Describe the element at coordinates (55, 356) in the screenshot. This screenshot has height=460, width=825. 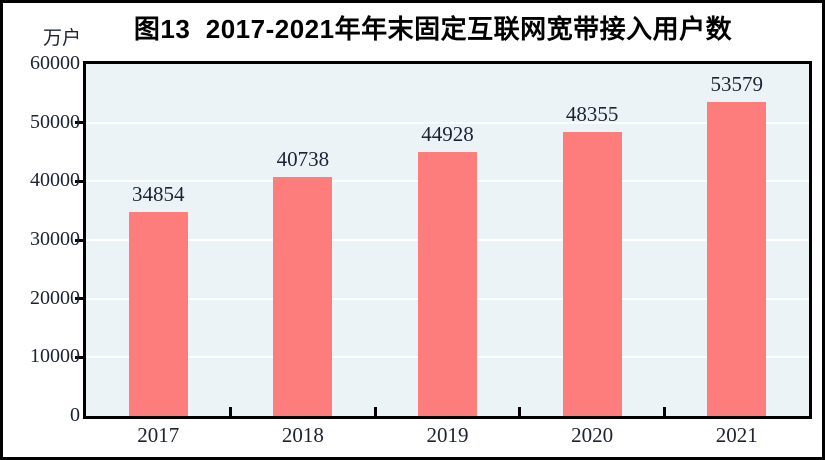
I see `y-tick-label: 10000` at that location.